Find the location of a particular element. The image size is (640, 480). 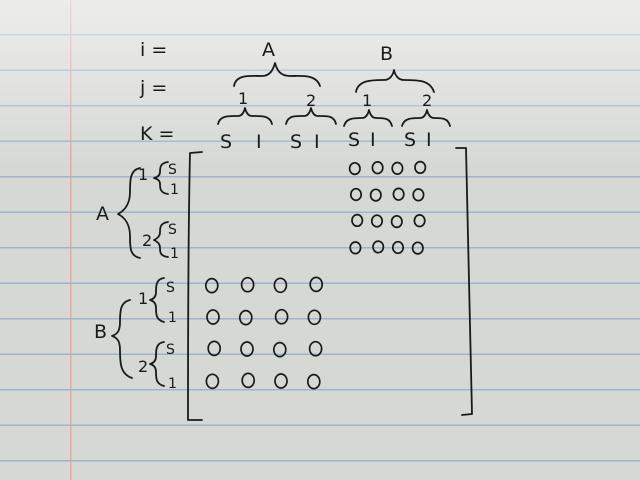

row-j-label-b1: 1 is located at coordinates (143, 298).